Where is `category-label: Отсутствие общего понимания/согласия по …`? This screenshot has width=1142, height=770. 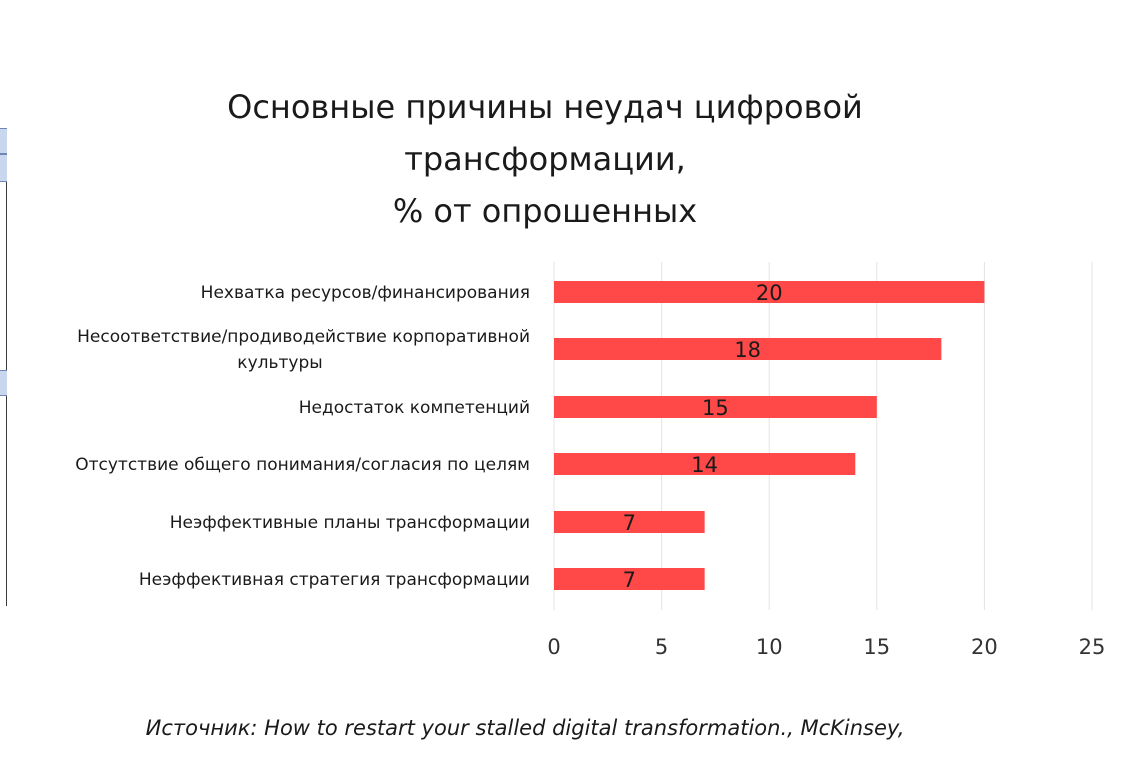 category-label: Отсутствие общего понимания/согласия по … is located at coordinates (302, 465).